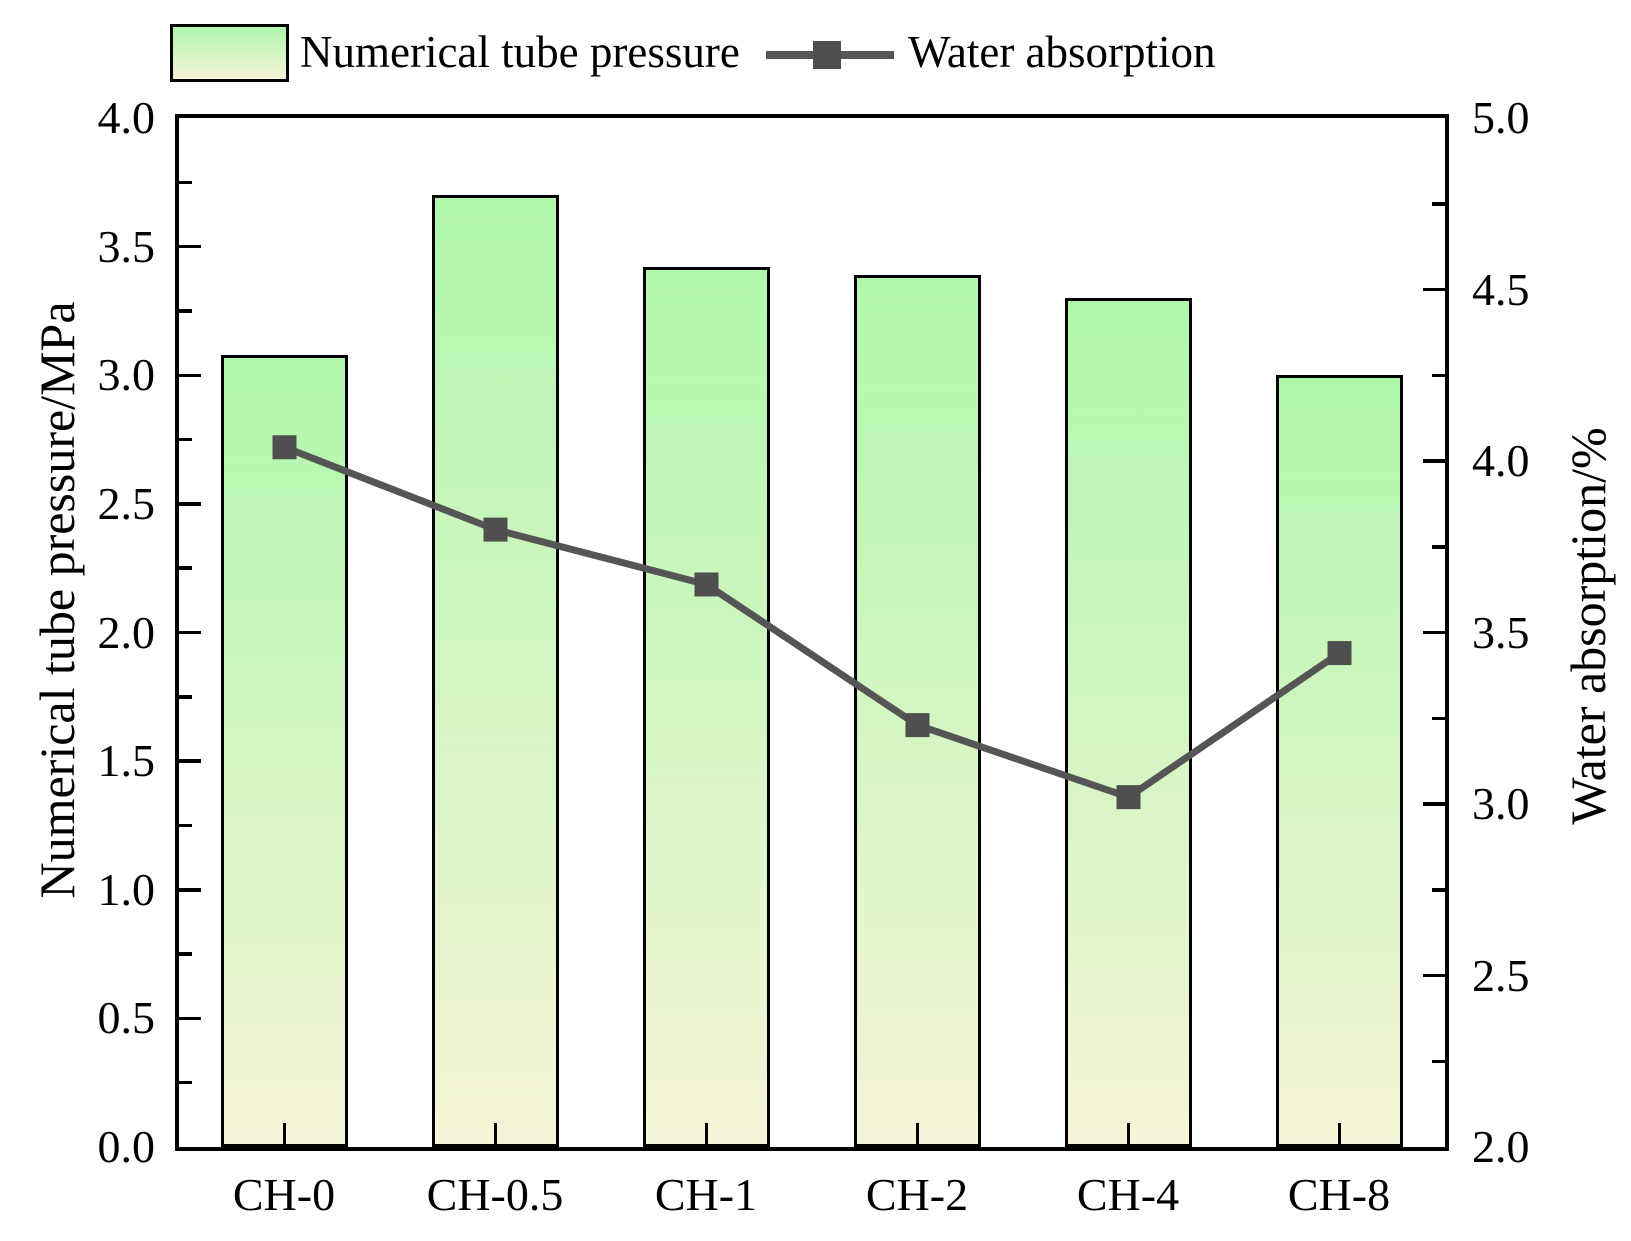 The width and height of the screenshot is (1631, 1241). I want to click on left-tick-label: 2.0, so click(126, 632).